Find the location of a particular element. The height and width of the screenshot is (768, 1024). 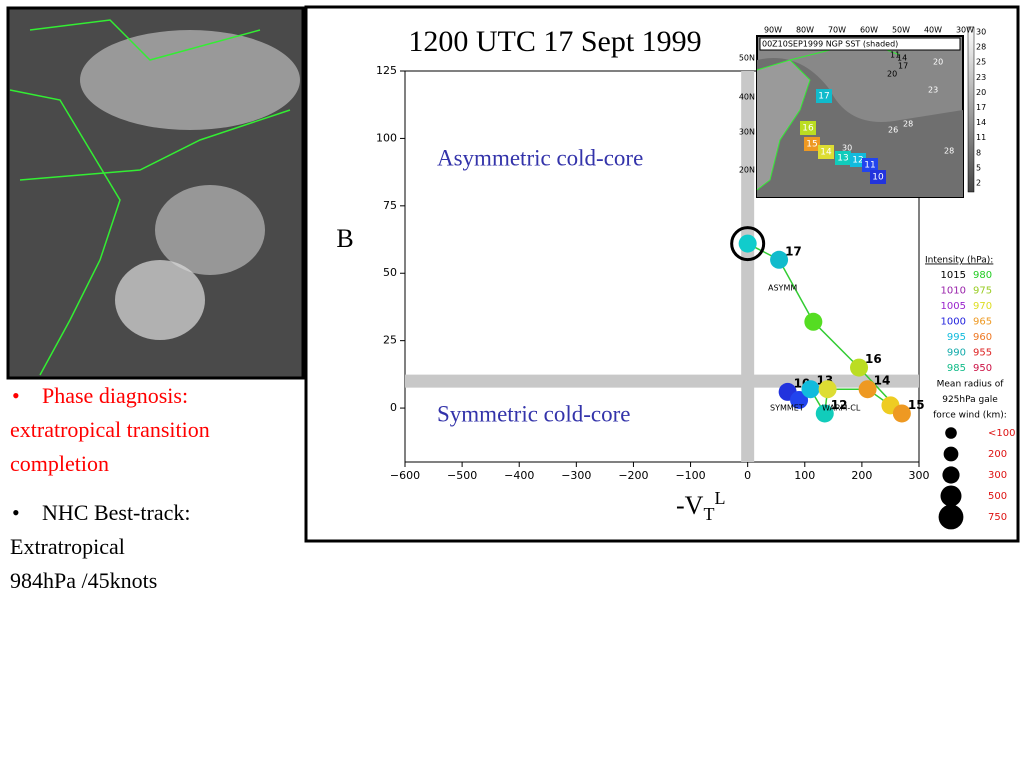

legend-entry: 955 is located at coordinates (982, 353).